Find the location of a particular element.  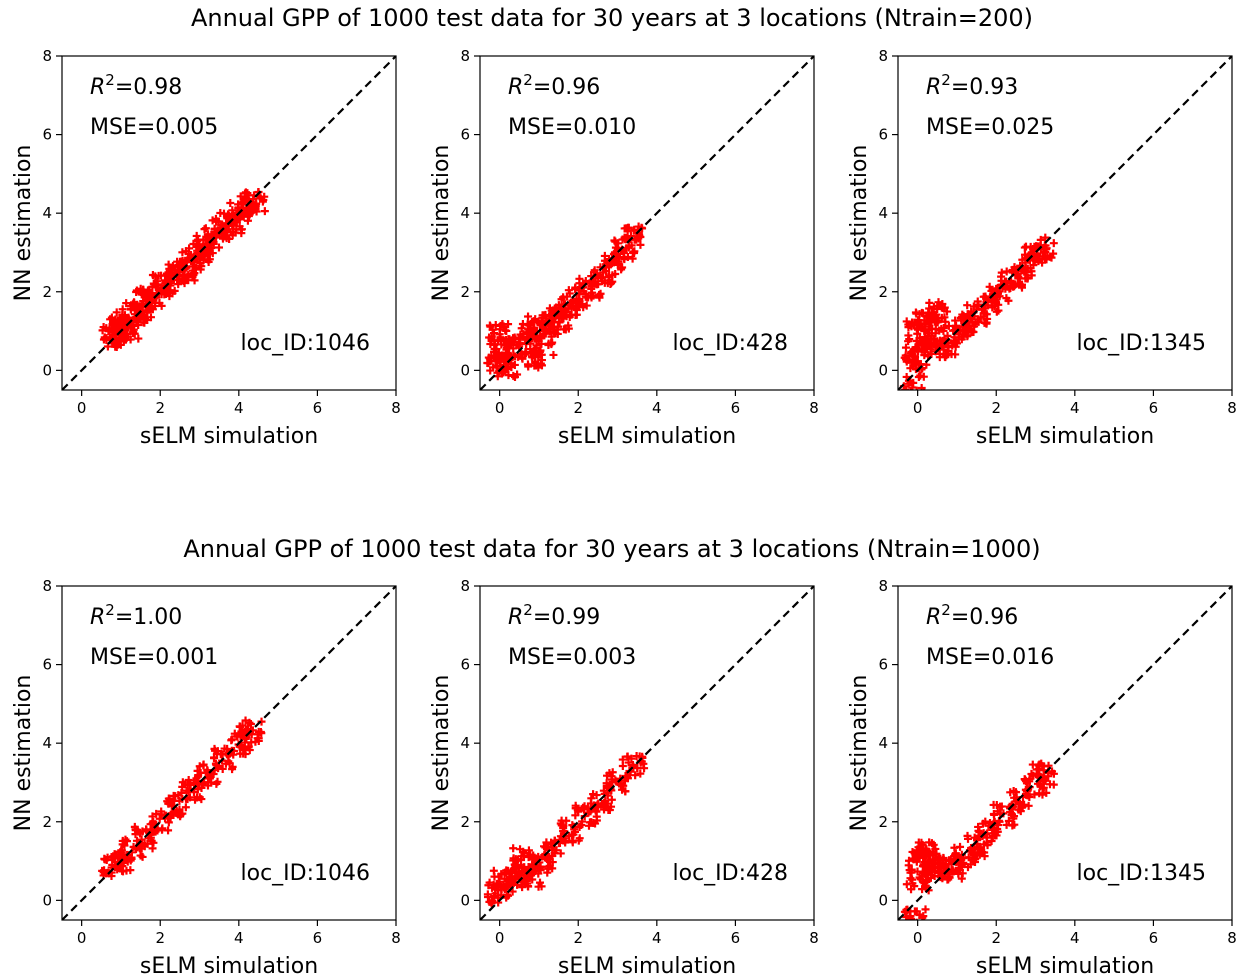

panel-3-mse-label: MSE=0.025 is located at coordinates (990, 127).